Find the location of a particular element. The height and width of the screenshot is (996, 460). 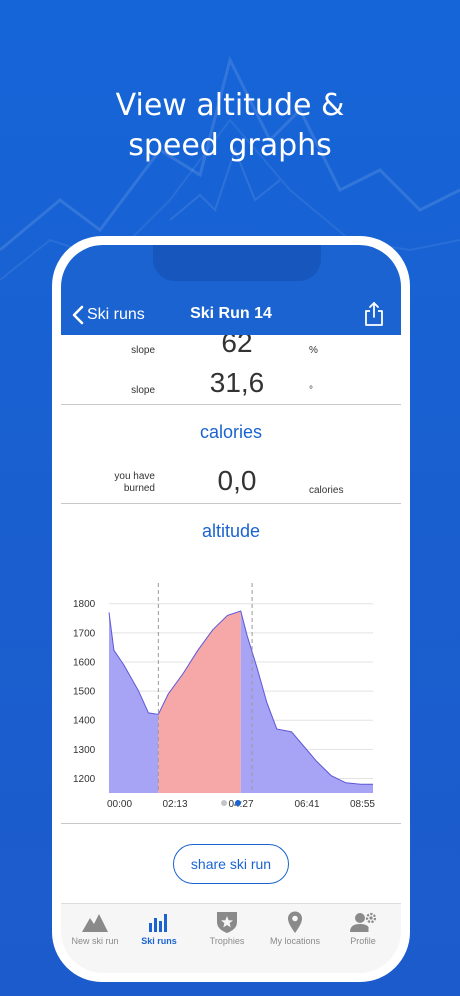

page-indicator is located at coordinates (231, 805).